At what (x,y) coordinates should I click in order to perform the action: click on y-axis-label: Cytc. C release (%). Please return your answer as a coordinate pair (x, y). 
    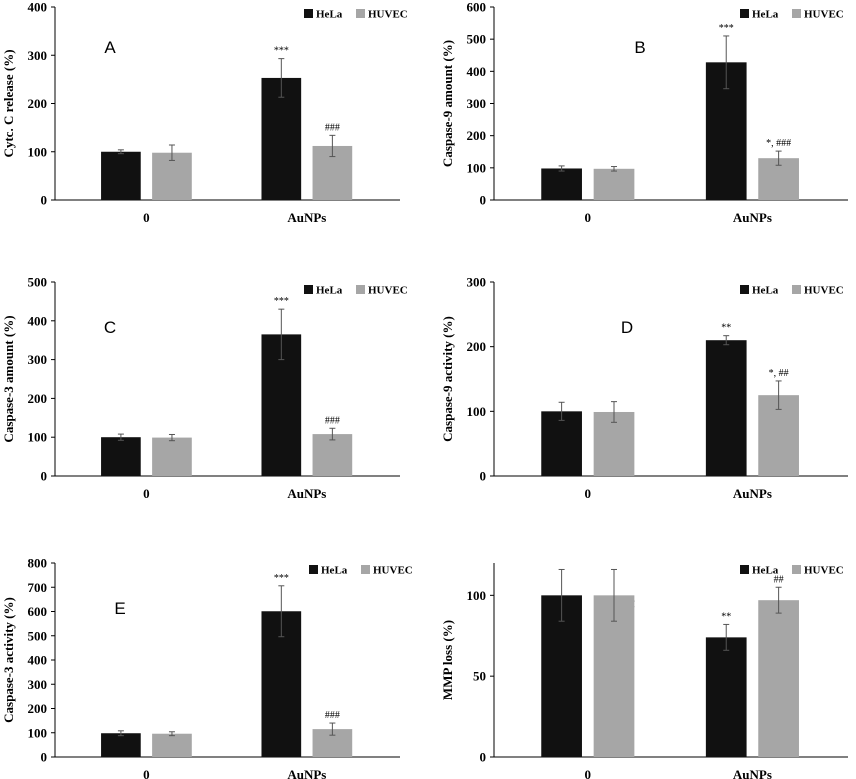
    Looking at the image, I should click on (8, 103).